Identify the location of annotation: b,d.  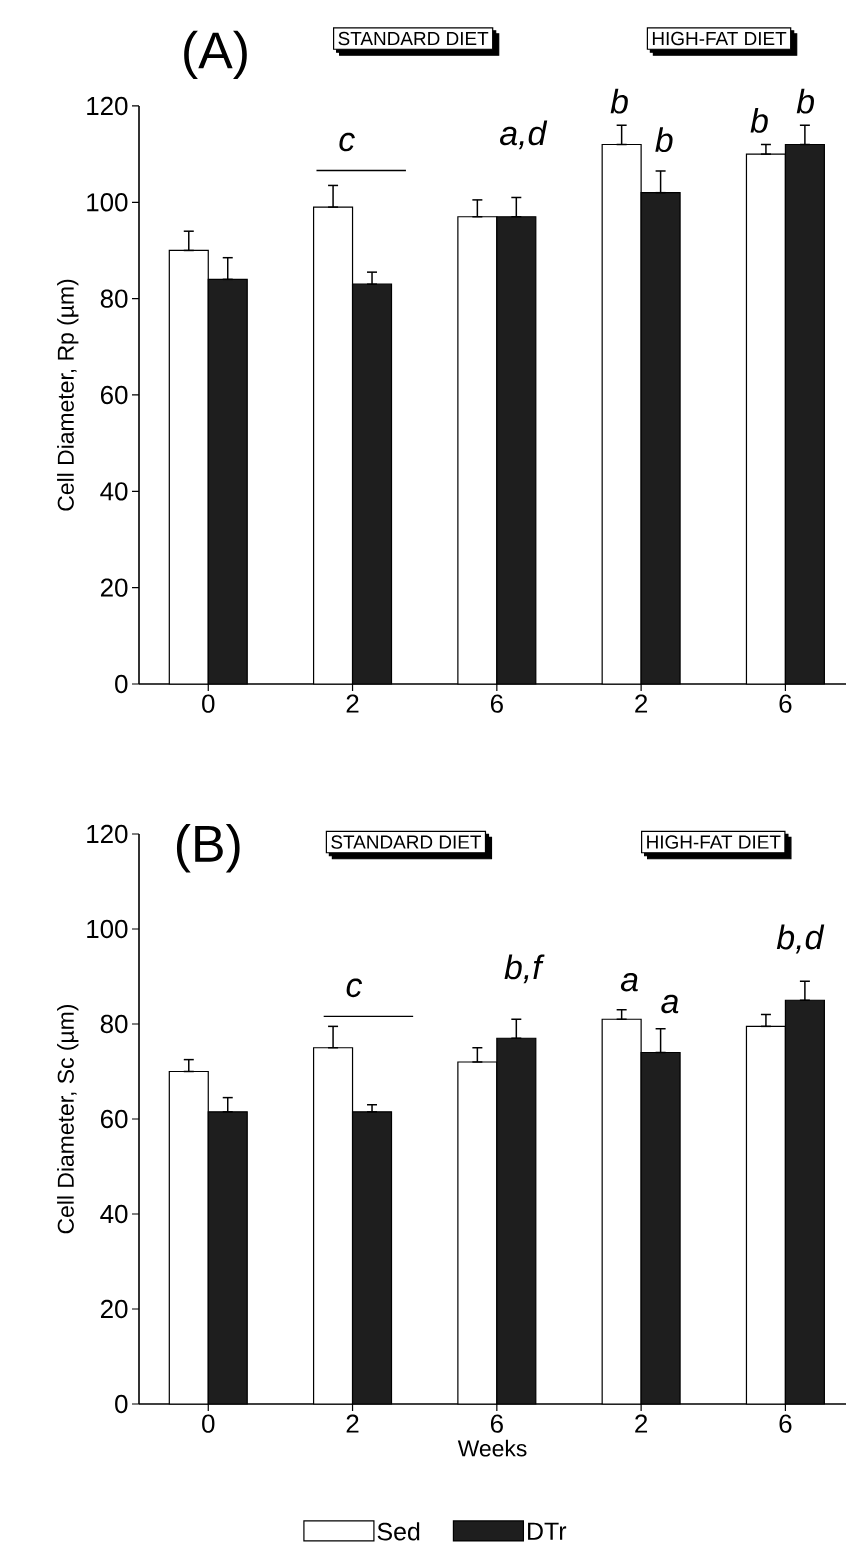
(800, 939).